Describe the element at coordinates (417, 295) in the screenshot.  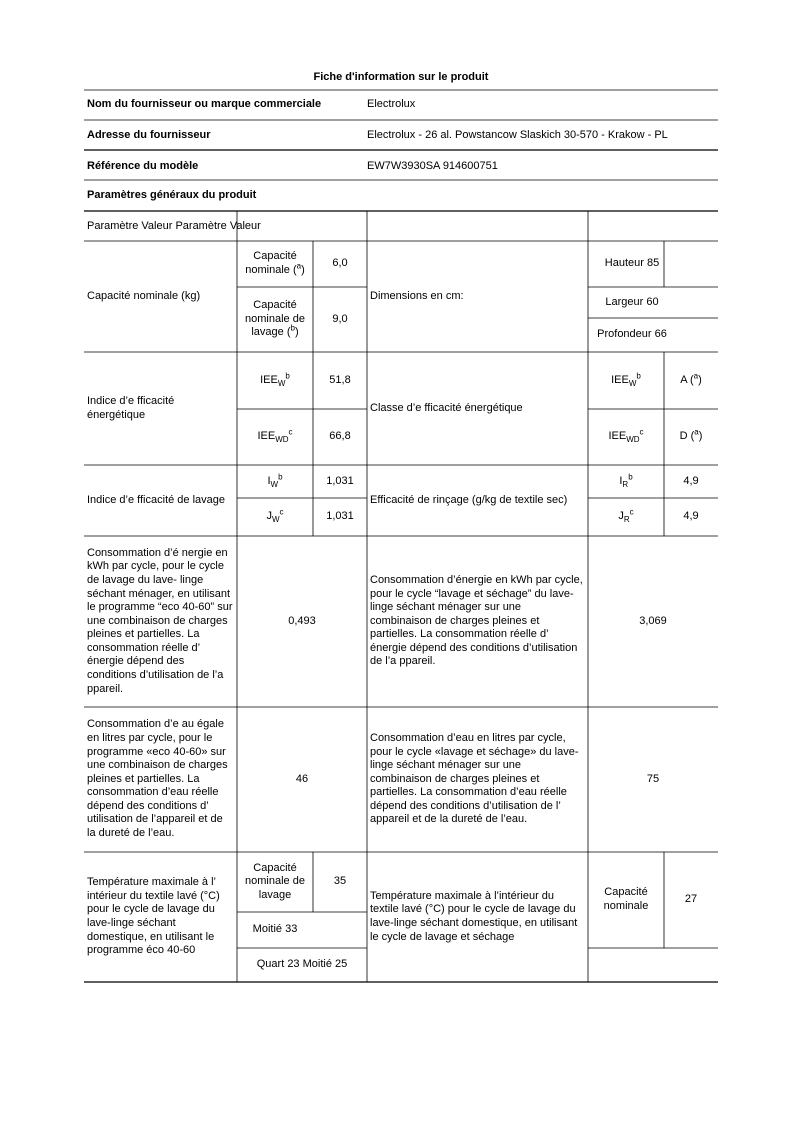
I see `cell: Dimensions en cm:` at that location.